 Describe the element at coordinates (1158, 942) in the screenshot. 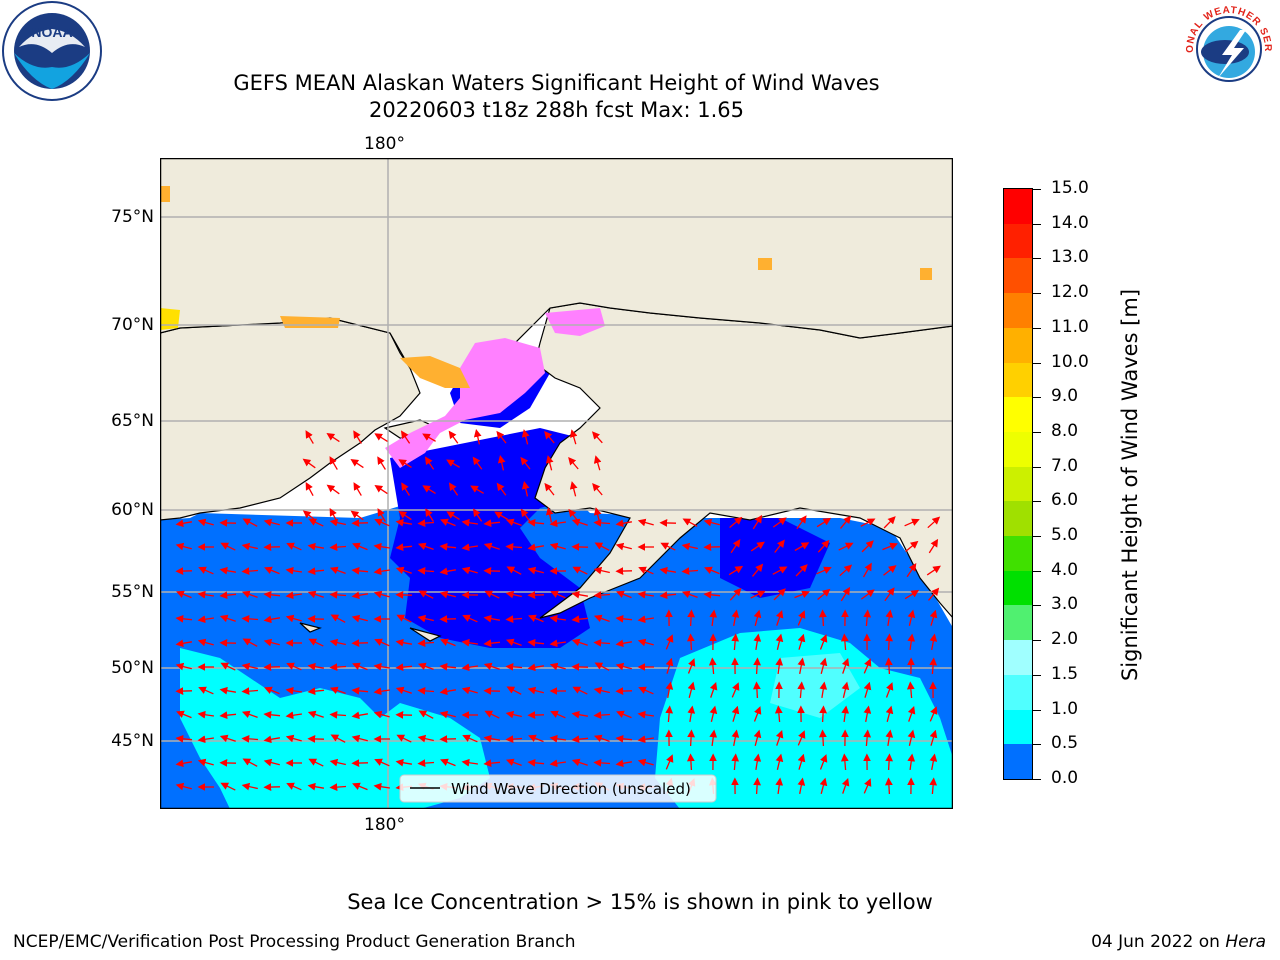

I see `footer-date-text: 04 Jun 2022 on` at that location.